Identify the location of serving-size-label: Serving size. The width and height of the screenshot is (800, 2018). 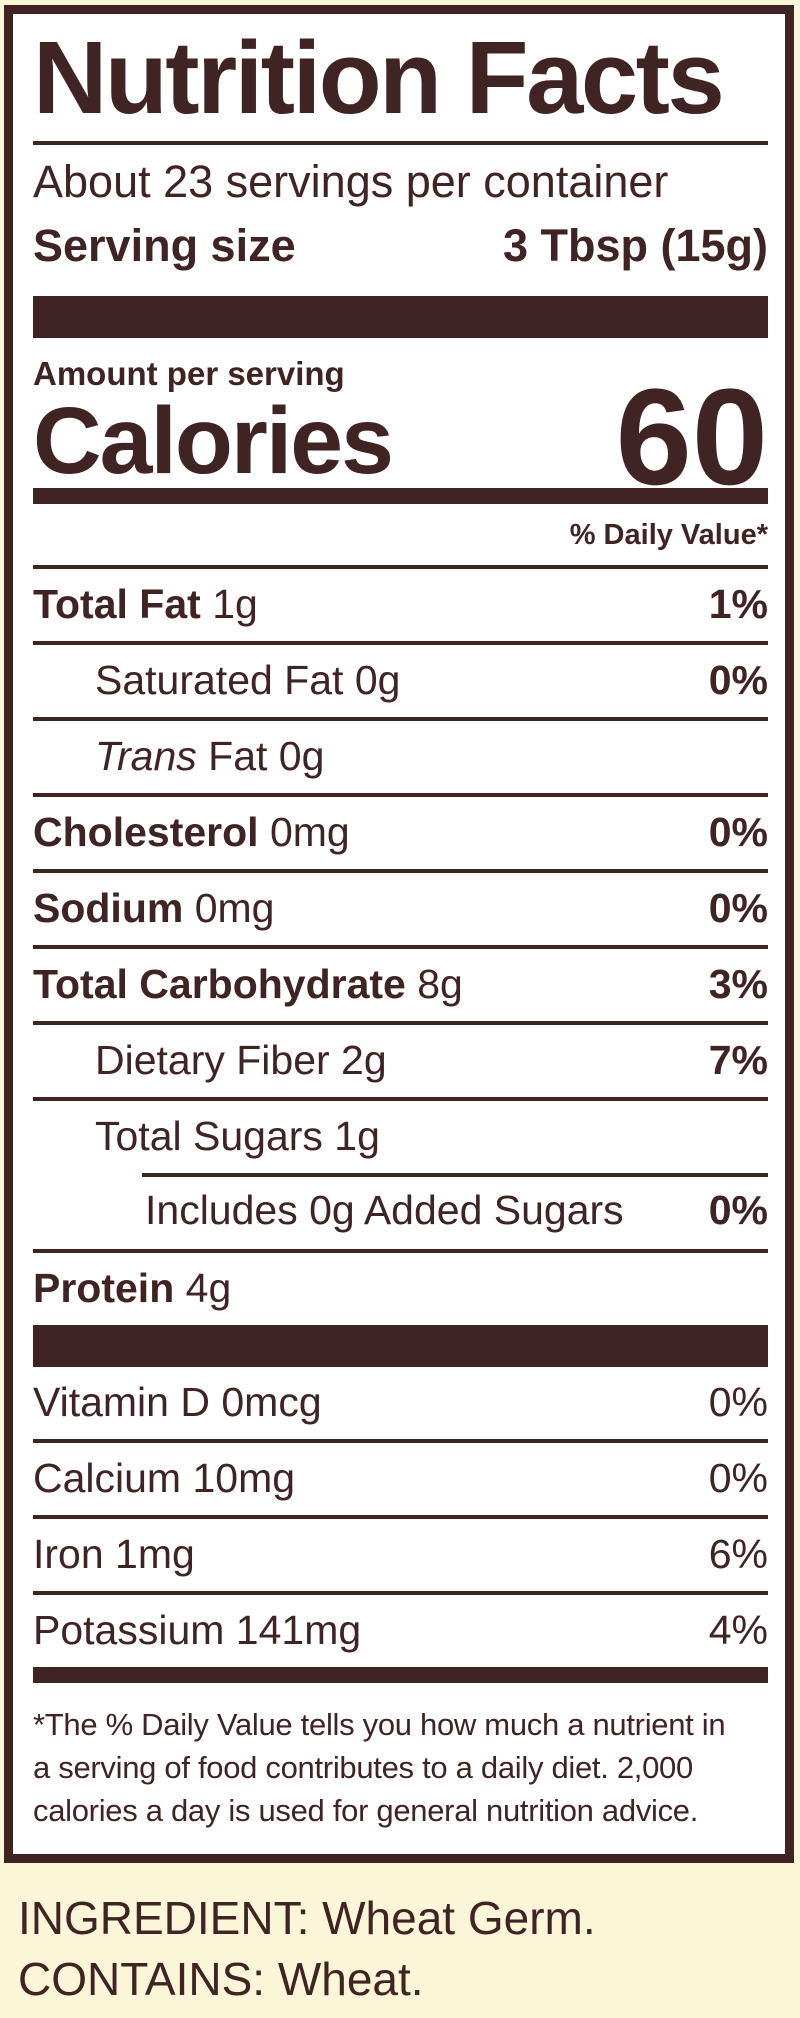
(164, 245).